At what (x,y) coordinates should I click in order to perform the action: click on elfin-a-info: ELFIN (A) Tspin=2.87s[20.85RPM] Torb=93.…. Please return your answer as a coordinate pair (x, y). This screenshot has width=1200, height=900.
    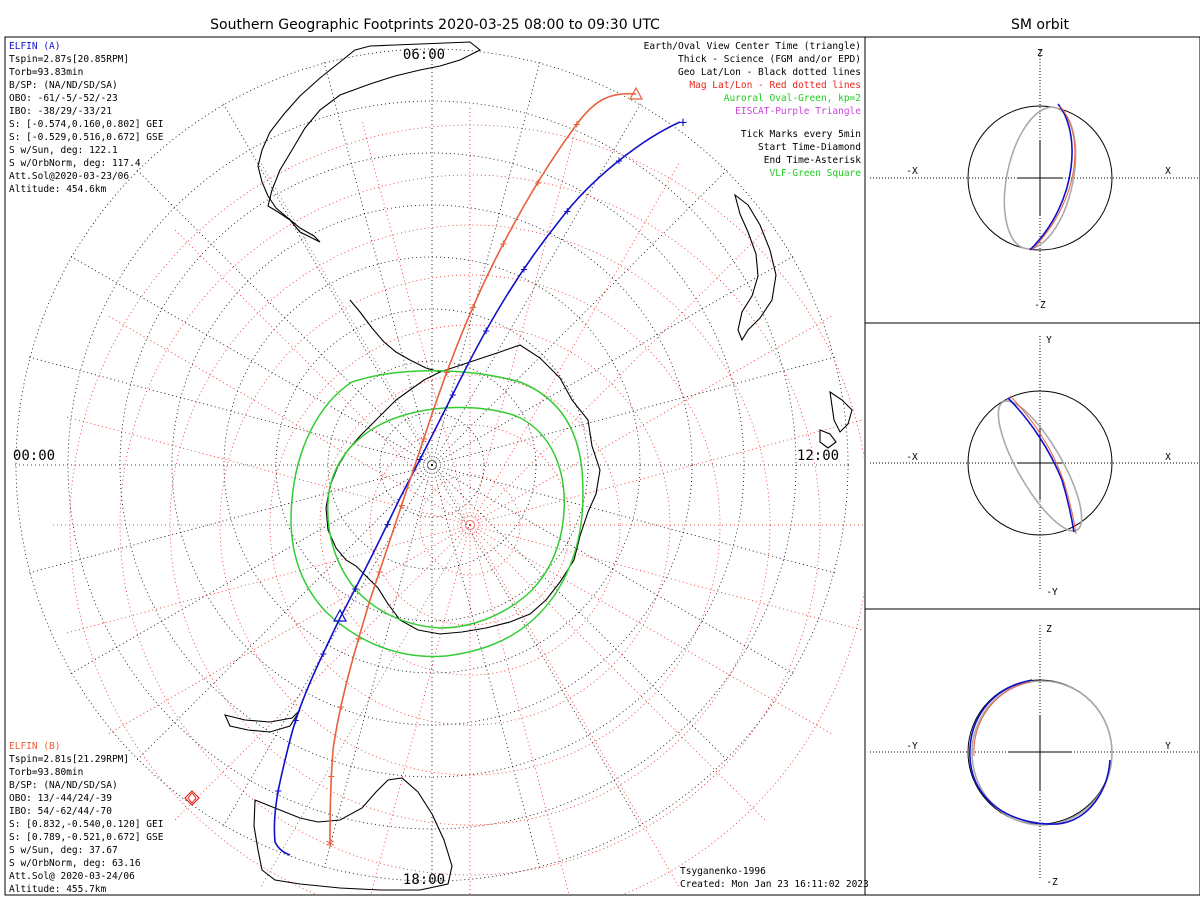
    Looking at the image, I should click on (86, 118).